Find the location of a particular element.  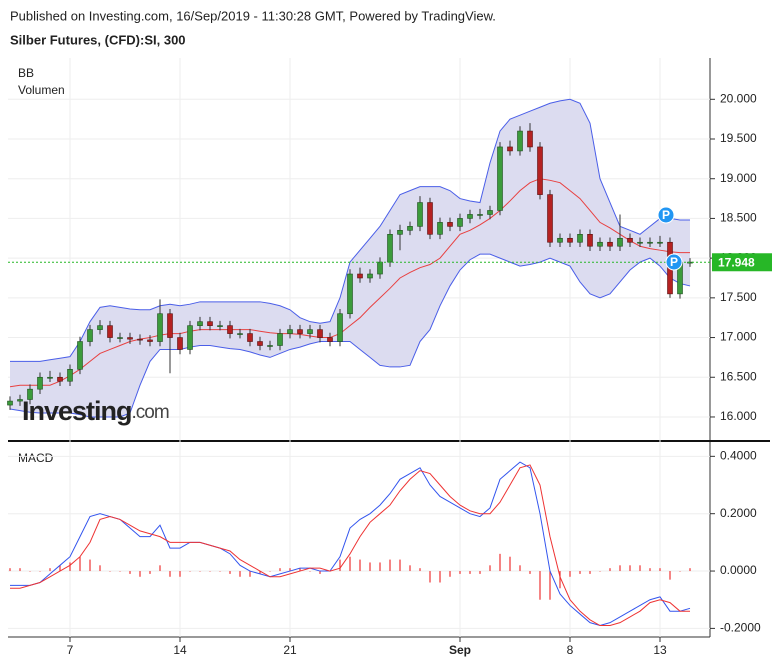

logo: Investing.com is located at coordinates (95, 411).